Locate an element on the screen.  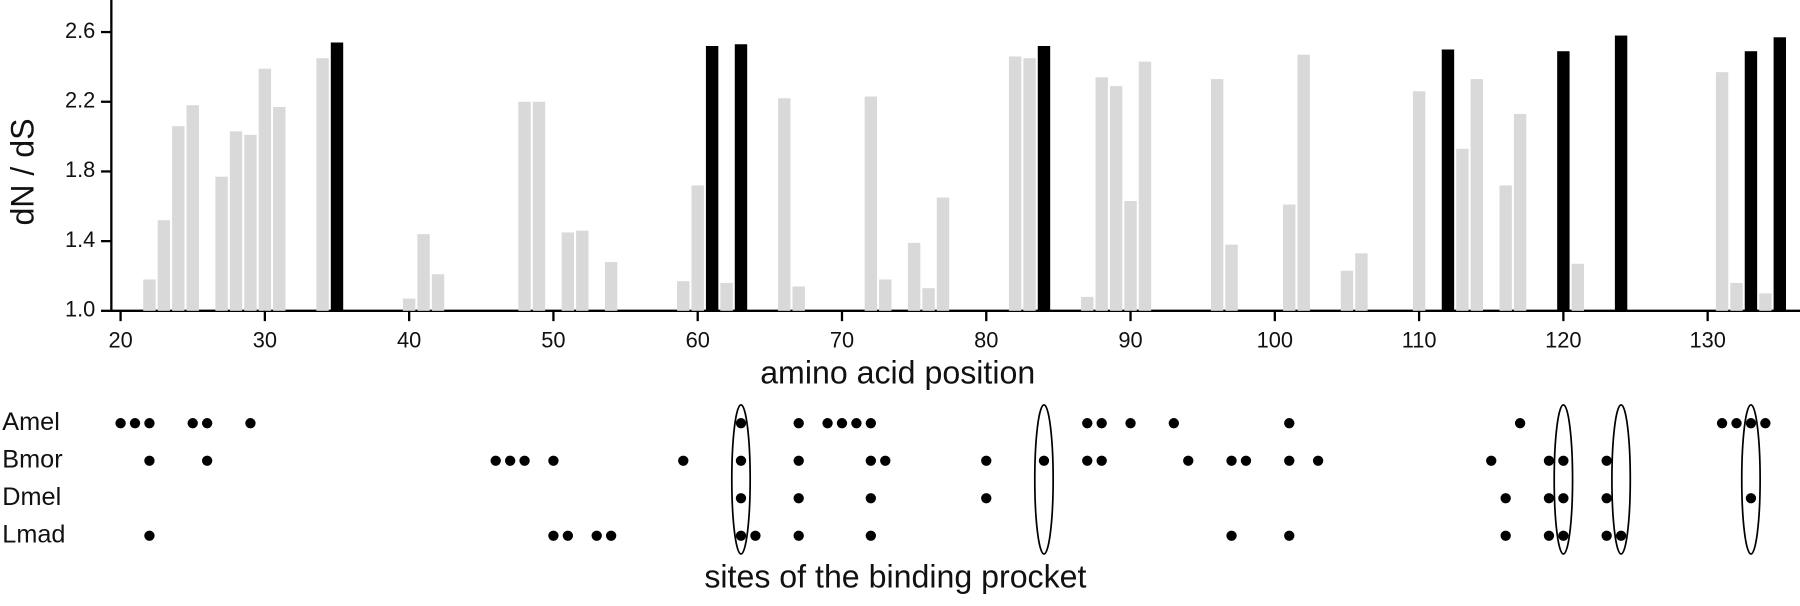
x-tick-label: 80 is located at coordinates (986, 340).